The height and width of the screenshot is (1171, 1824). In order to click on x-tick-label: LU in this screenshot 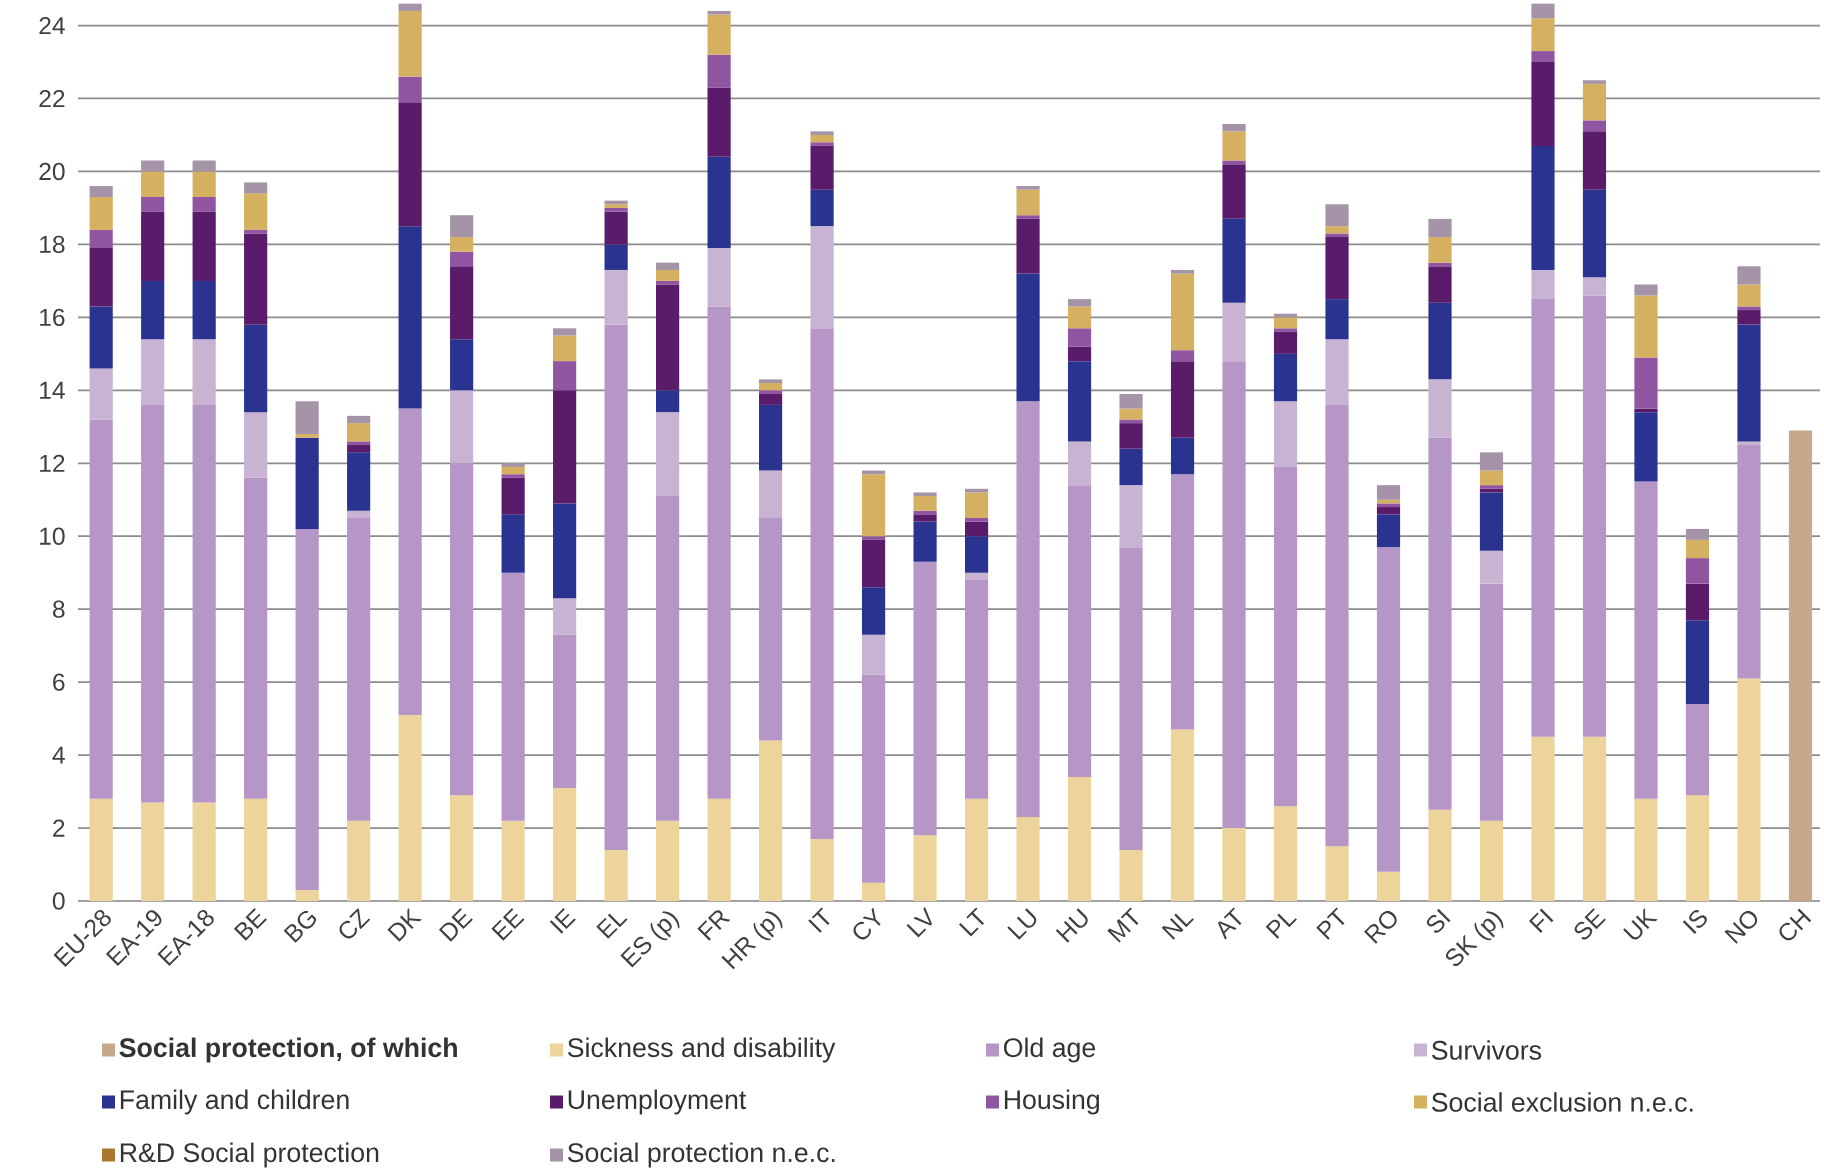, I will do `click(1022, 924)`.